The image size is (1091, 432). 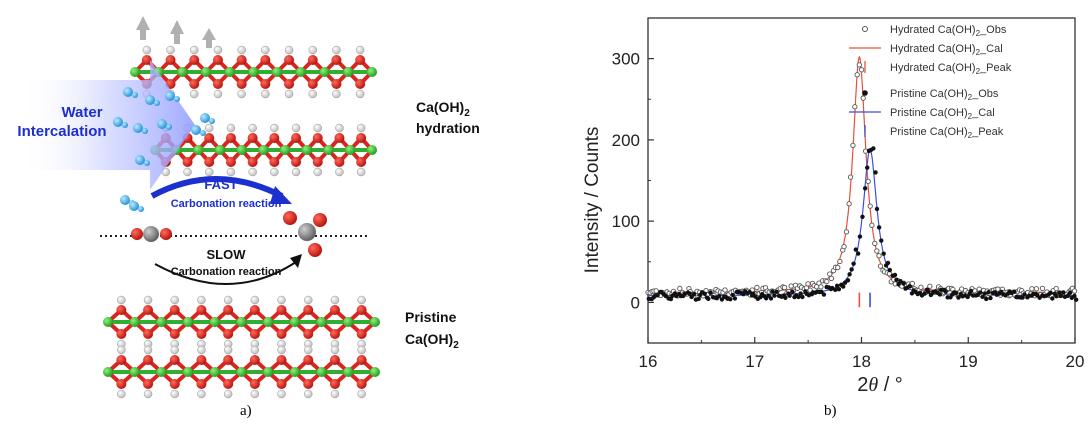 What do you see at coordinates (880, 385) in the screenshot?
I see `x-axis-label: 2θ / °` at bounding box center [880, 385].